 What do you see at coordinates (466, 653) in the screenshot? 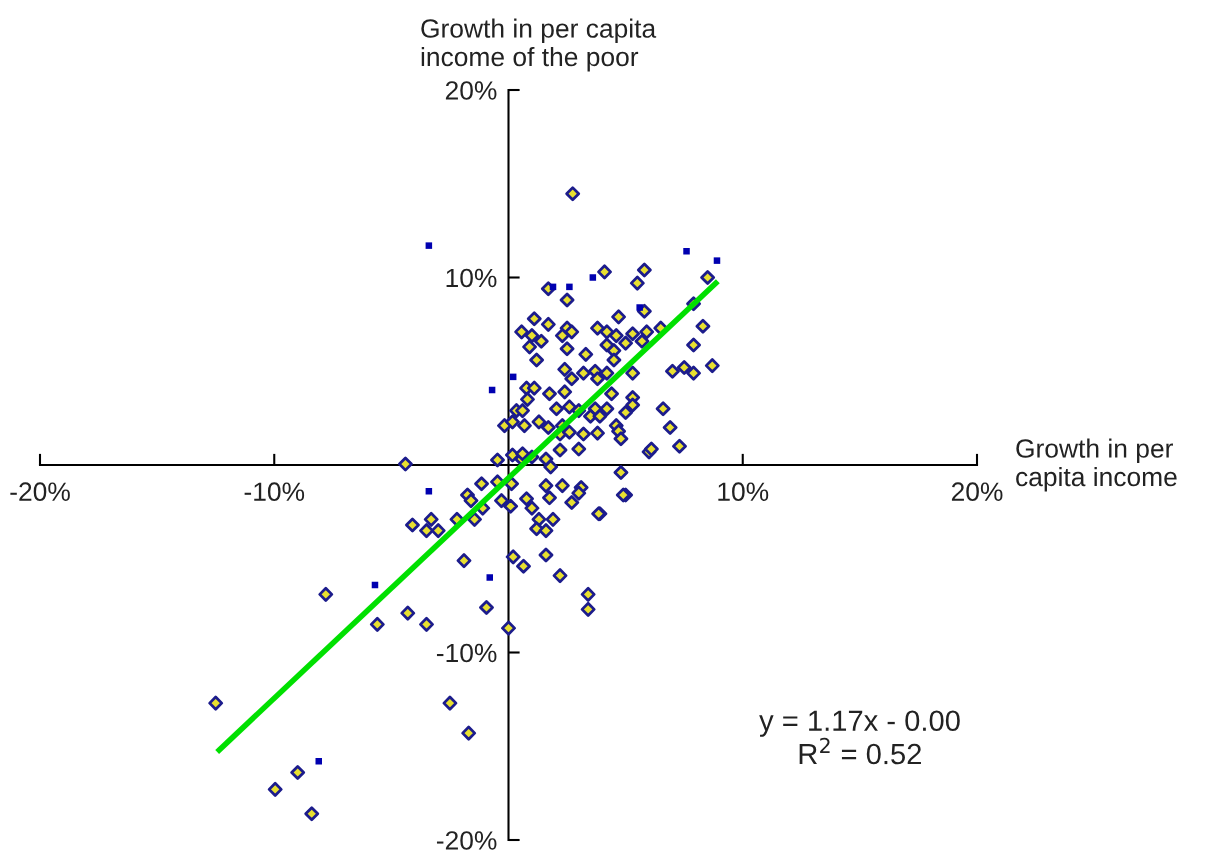
I see `y-tick-label: -10%` at bounding box center [466, 653].